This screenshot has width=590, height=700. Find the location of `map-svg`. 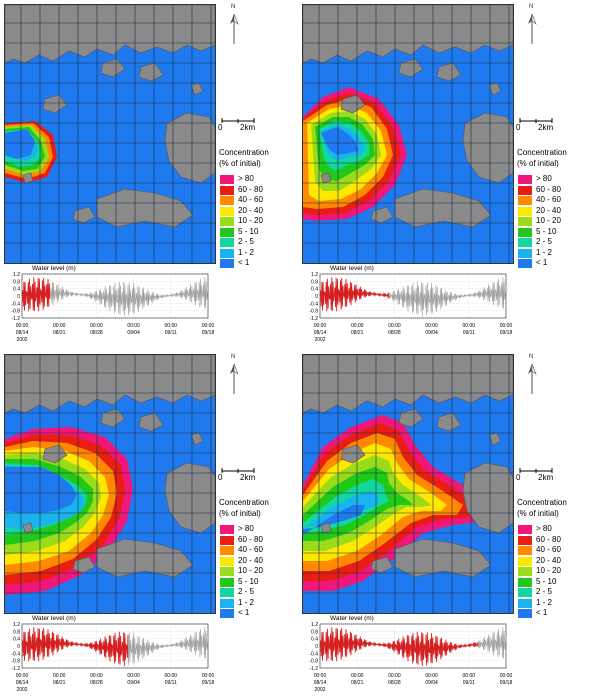

map-svg is located at coordinates (110, 484).